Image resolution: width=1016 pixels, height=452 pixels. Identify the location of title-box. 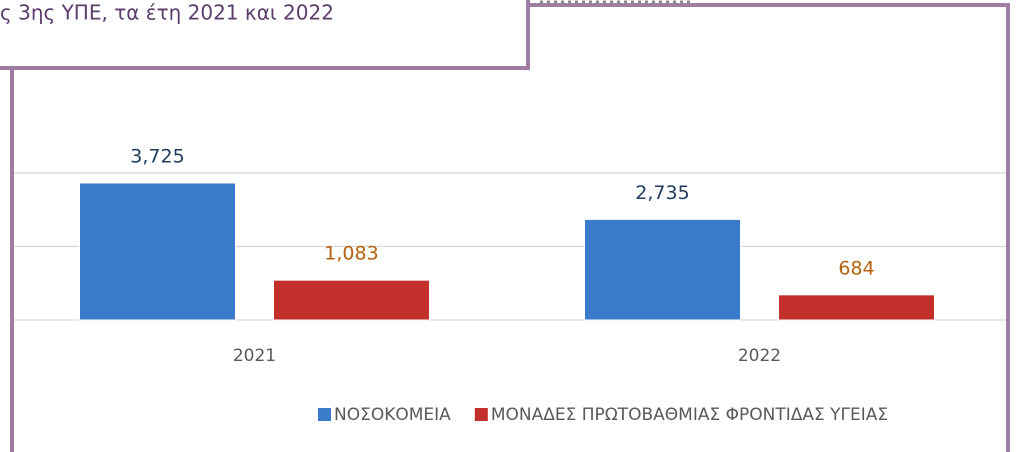
(265, 35).